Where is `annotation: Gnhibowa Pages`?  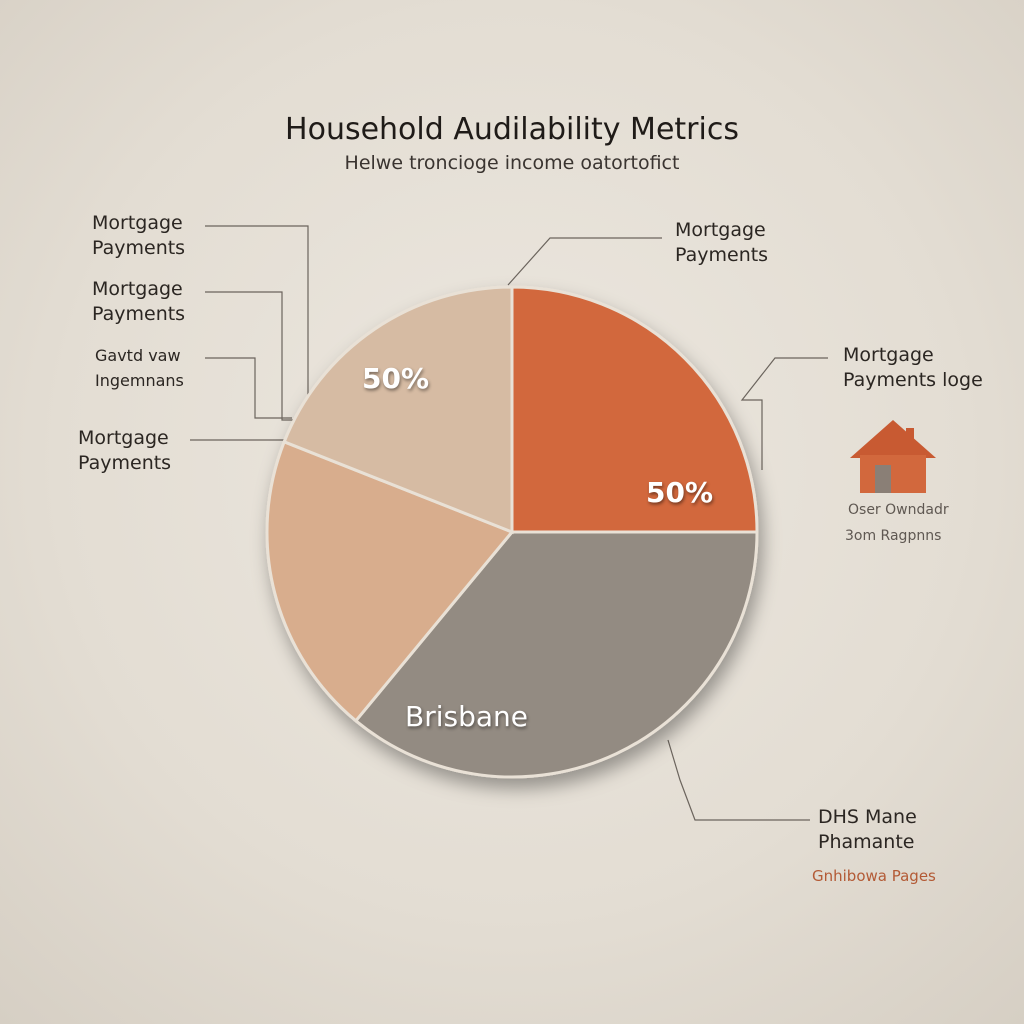 annotation: Gnhibowa Pages is located at coordinates (874, 876).